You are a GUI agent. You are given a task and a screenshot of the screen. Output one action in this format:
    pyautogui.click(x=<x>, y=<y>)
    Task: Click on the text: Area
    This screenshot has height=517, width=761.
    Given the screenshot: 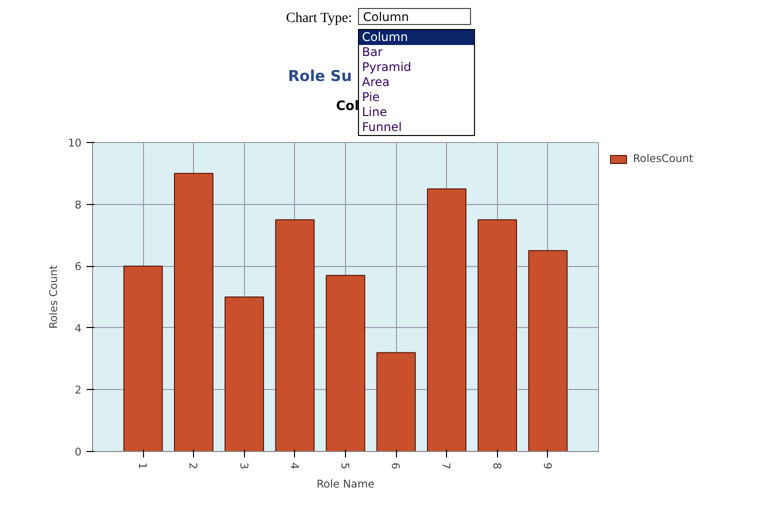 What is the action you would take?
    pyautogui.click(x=376, y=82)
    